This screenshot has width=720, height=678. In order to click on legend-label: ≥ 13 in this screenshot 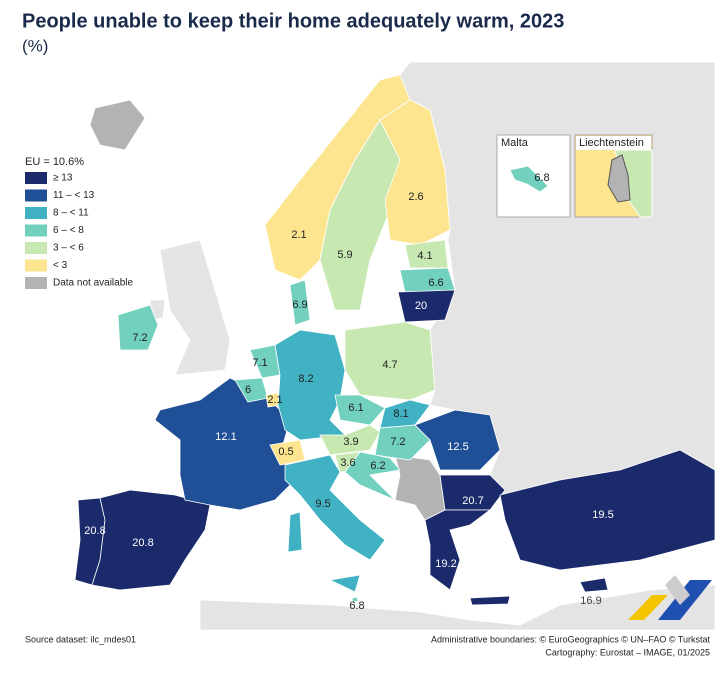, I will do `click(63, 178)`.